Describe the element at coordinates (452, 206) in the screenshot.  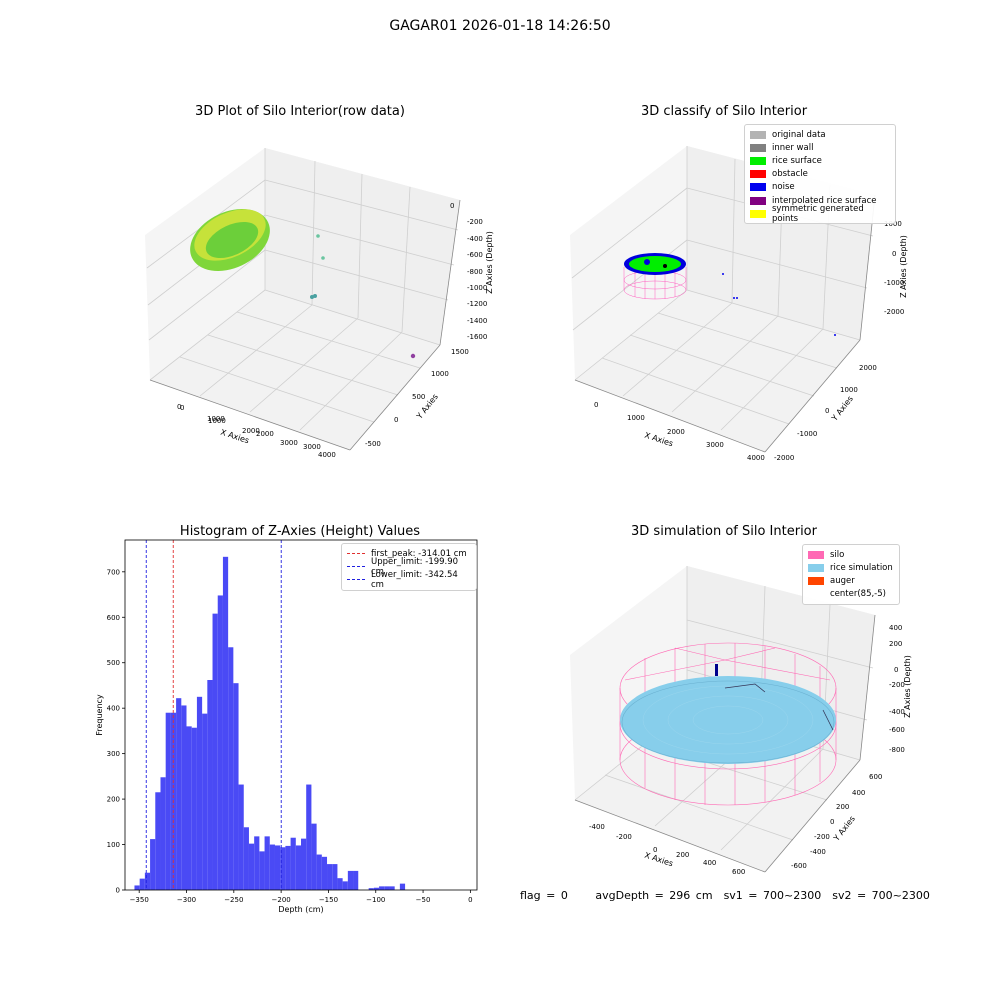
I see `p1-z0: 0` at that location.